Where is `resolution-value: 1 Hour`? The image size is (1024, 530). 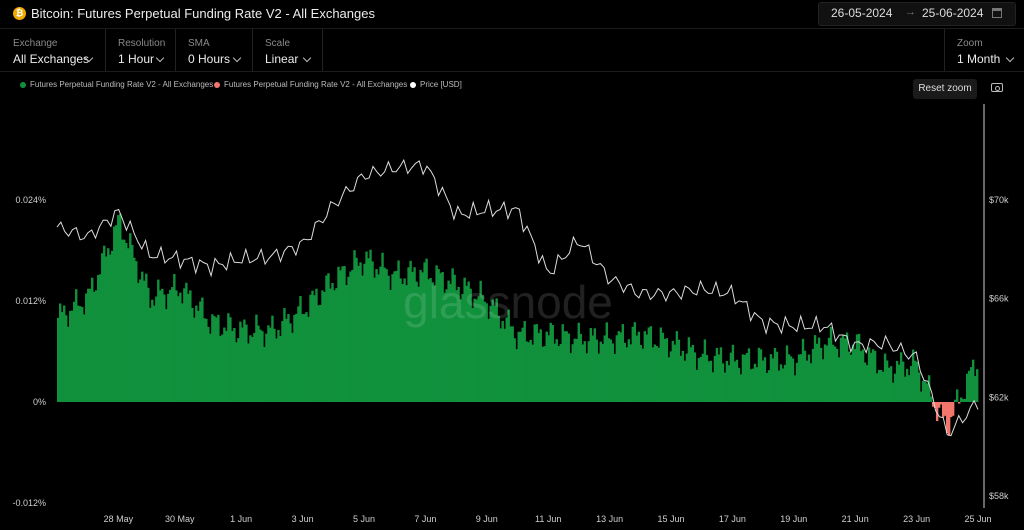
resolution-value: 1 Hour is located at coordinates (136, 59).